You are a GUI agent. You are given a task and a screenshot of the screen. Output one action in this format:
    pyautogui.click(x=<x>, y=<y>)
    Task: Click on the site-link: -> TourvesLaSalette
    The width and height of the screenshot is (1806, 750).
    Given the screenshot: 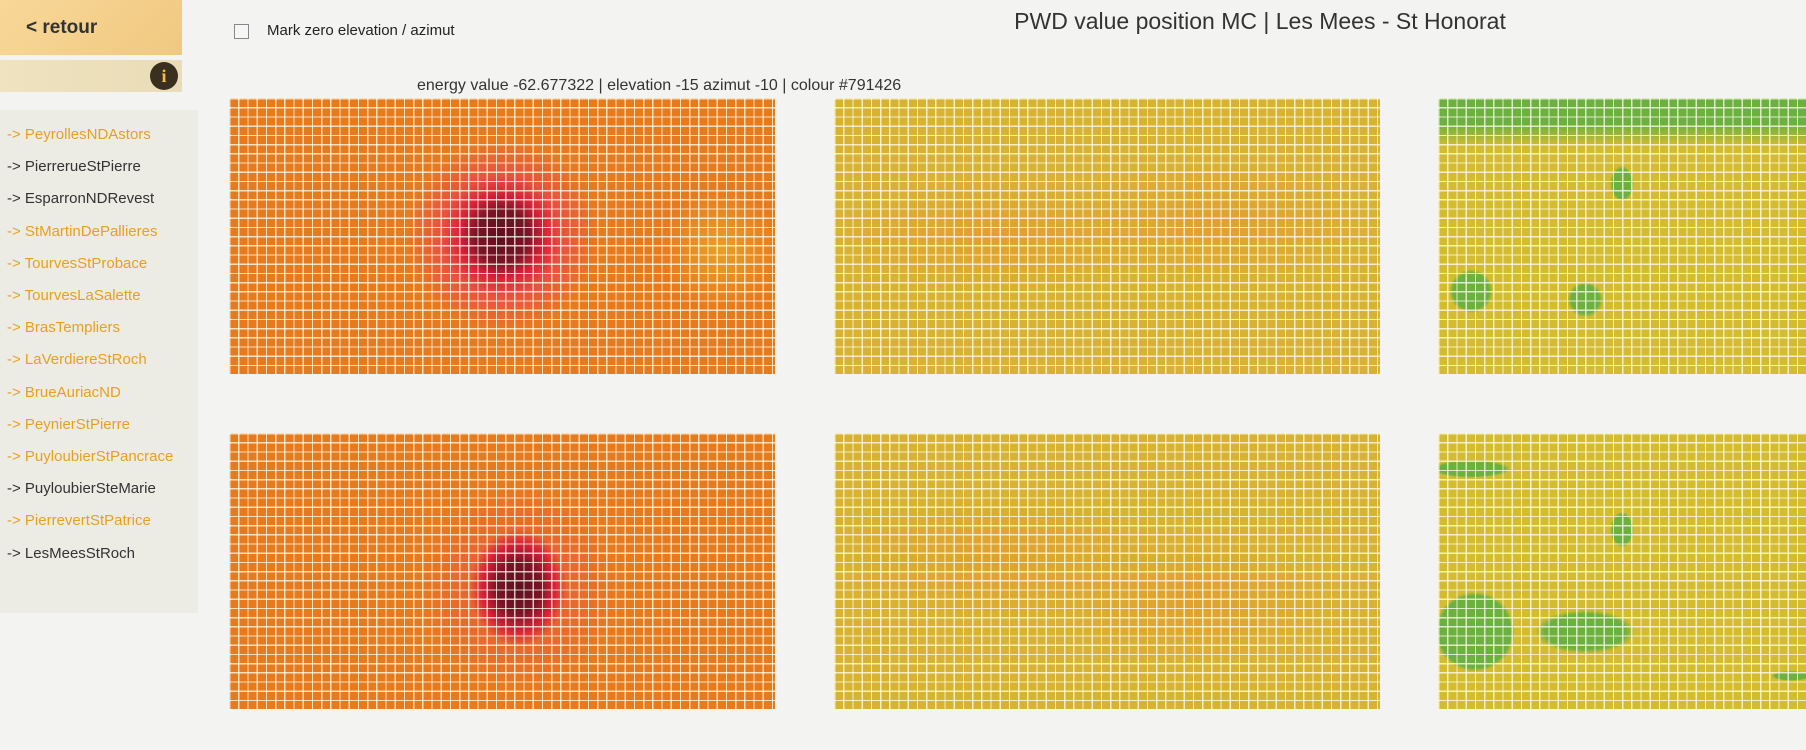 What is the action you would take?
    pyautogui.click(x=74, y=295)
    